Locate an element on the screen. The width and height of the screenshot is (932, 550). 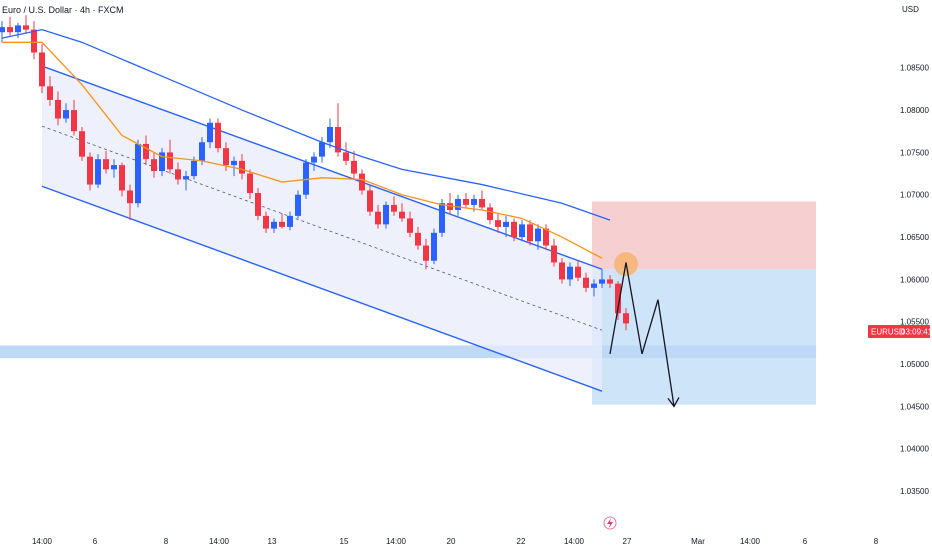
price-axis-label: 1.07000 is located at coordinates (914, 195).